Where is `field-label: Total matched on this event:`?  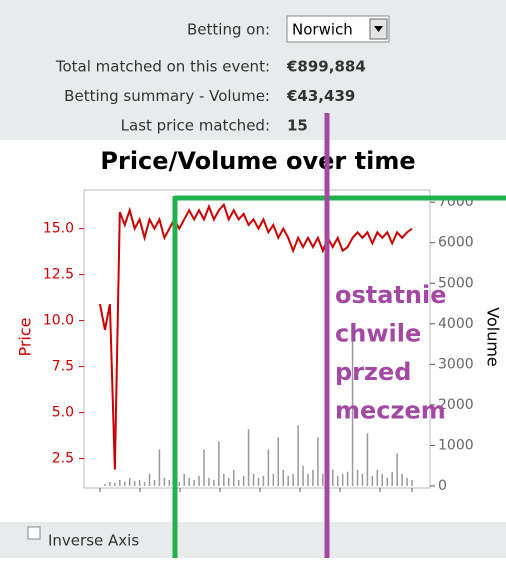 field-label: Total matched on this event: is located at coordinates (162, 67).